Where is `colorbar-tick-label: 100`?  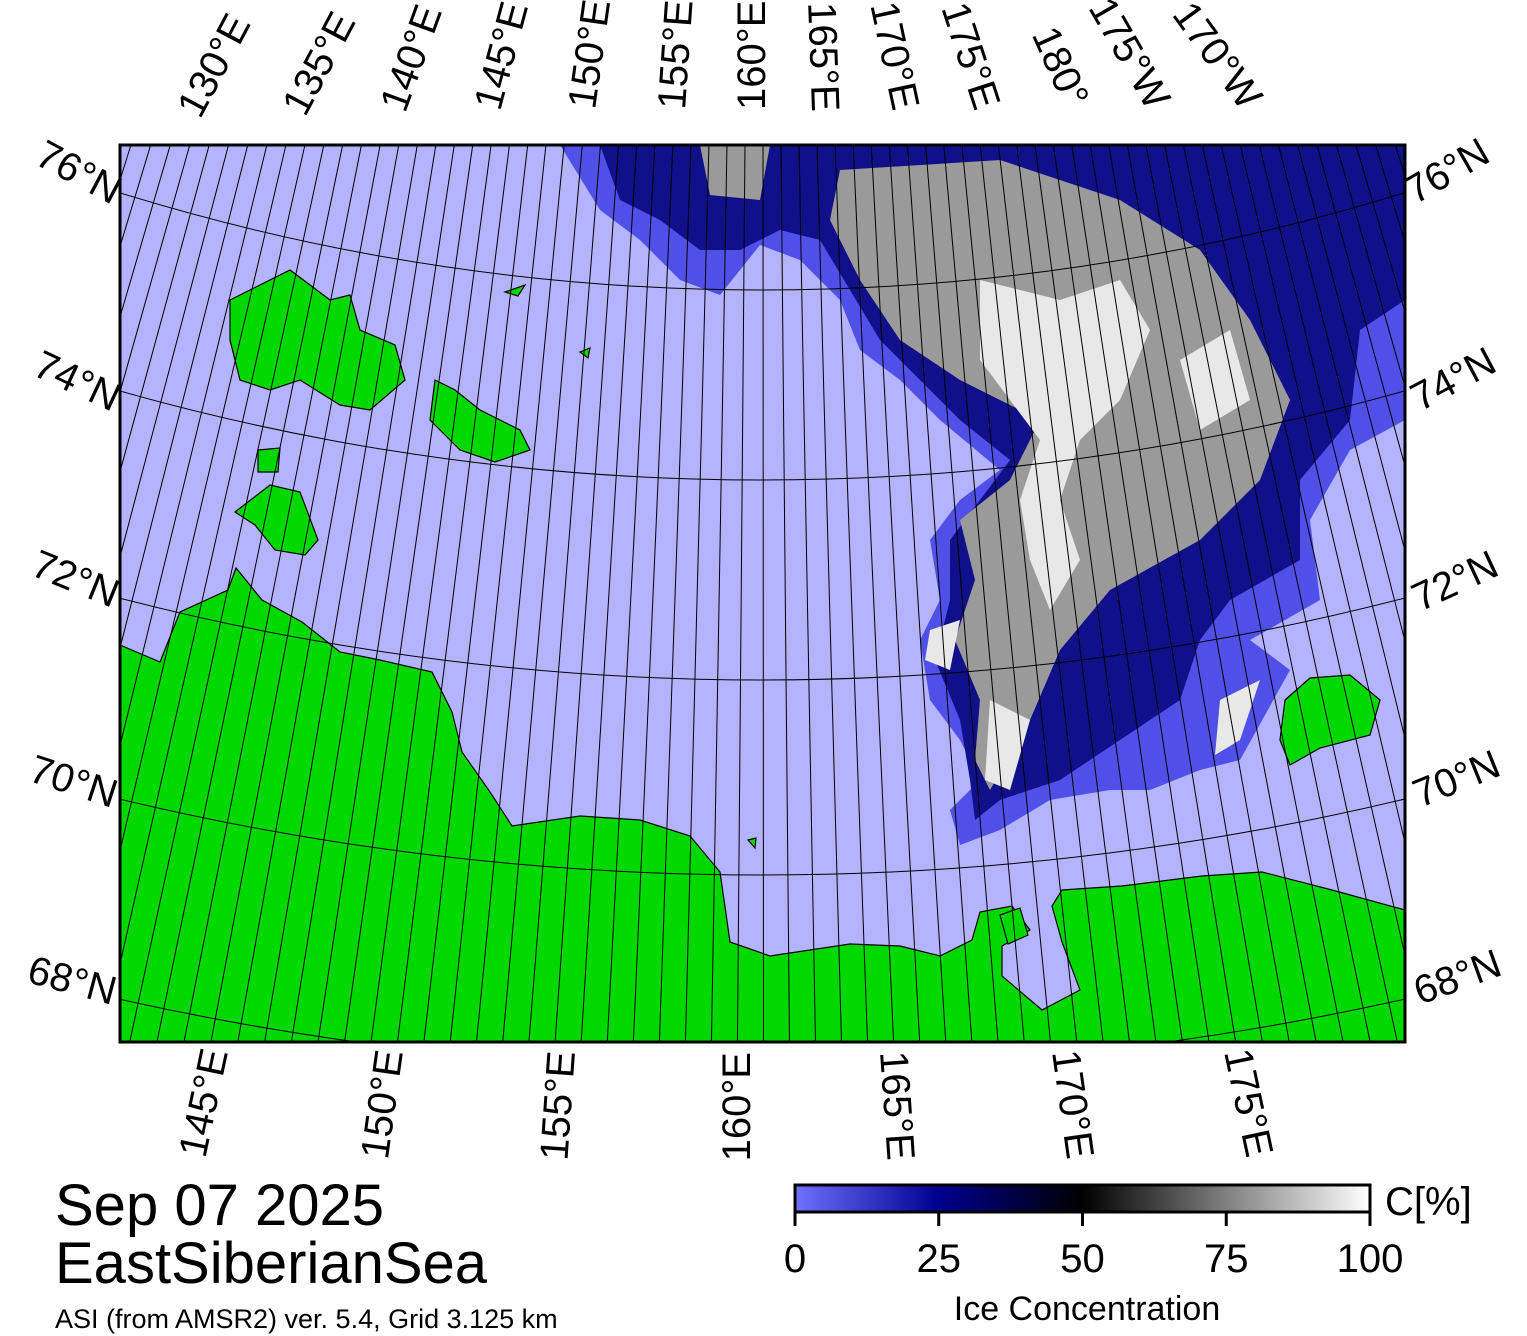 colorbar-tick-label: 100 is located at coordinates (1370, 1259).